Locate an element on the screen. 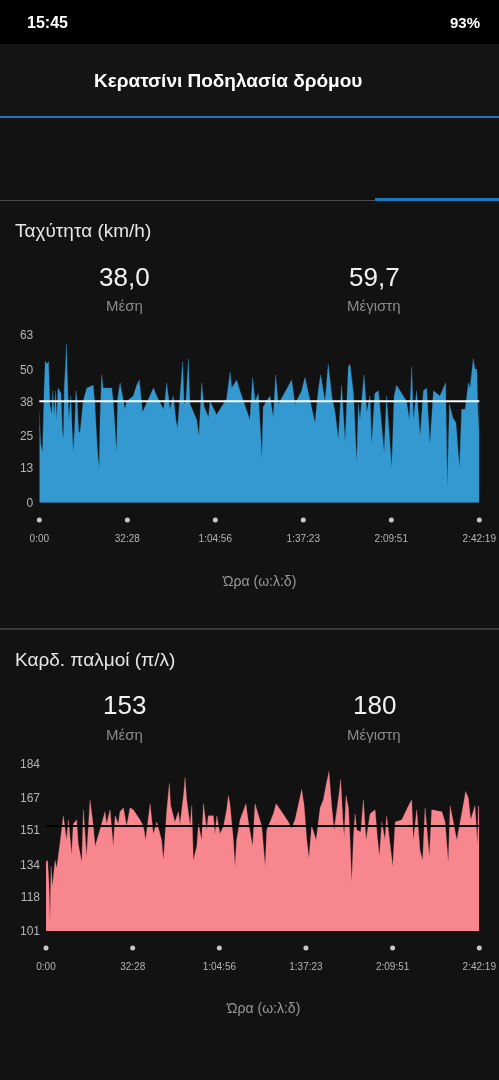 This screenshot has width=499, height=1080. text: Κερατσίνι Ποδηλασία δρόμου is located at coordinates (228, 80).